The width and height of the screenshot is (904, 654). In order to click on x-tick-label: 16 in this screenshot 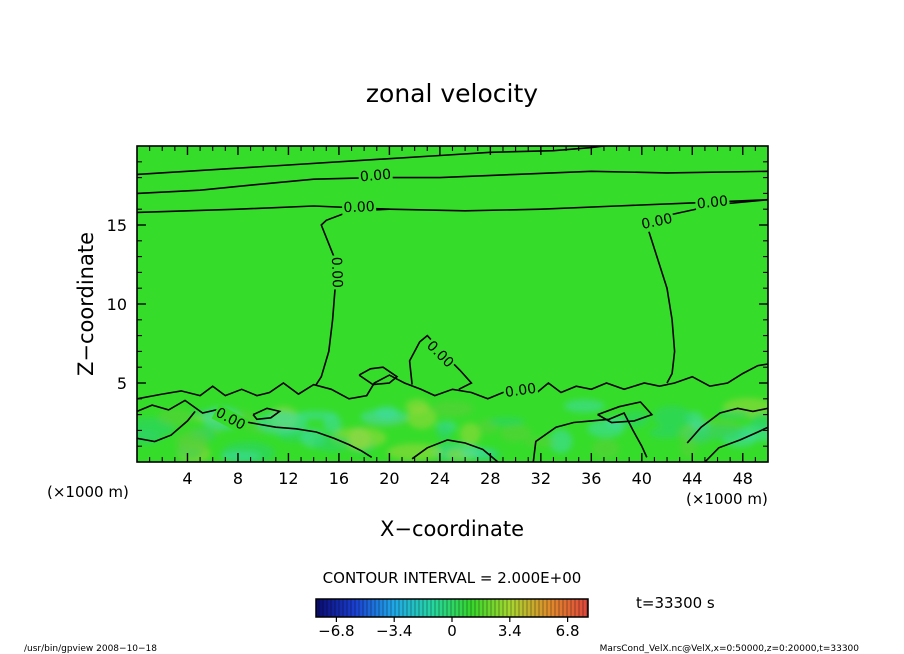, I will do `click(339, 478)`.